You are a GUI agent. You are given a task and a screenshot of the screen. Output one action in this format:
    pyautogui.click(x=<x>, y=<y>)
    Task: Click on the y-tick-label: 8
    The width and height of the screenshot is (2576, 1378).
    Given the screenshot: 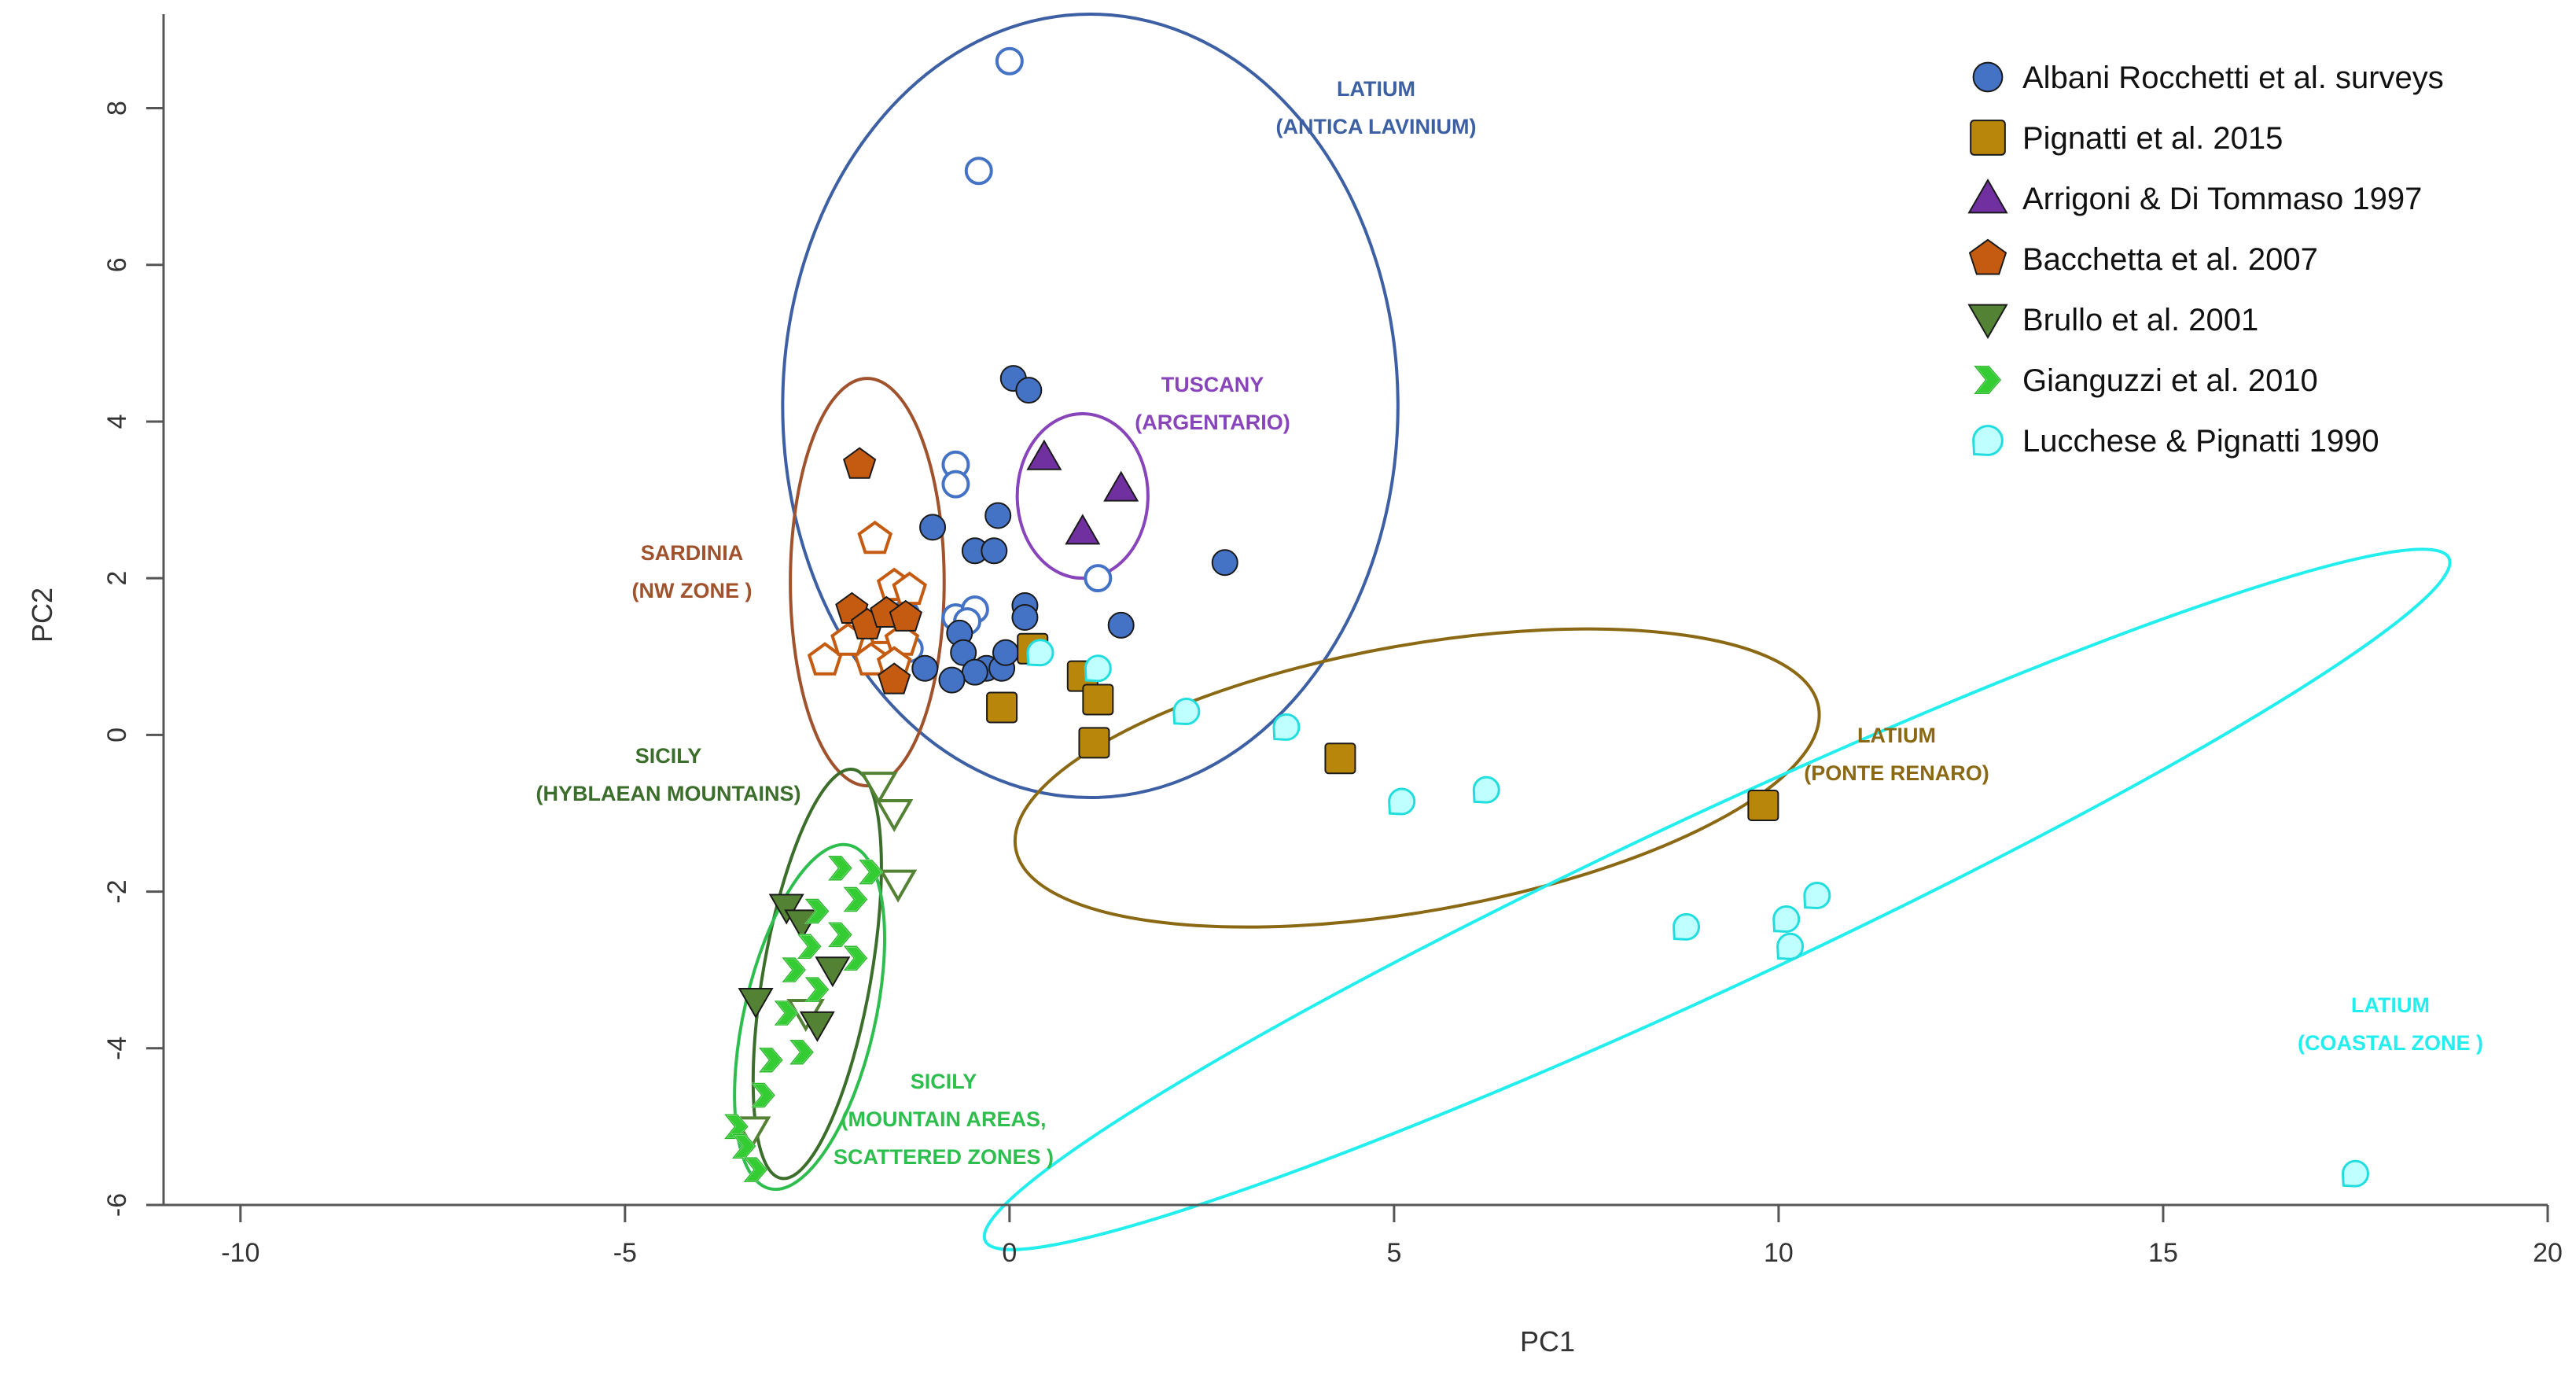 What is the action you would take?
    pyautogui.click(x=117, y=109)
    